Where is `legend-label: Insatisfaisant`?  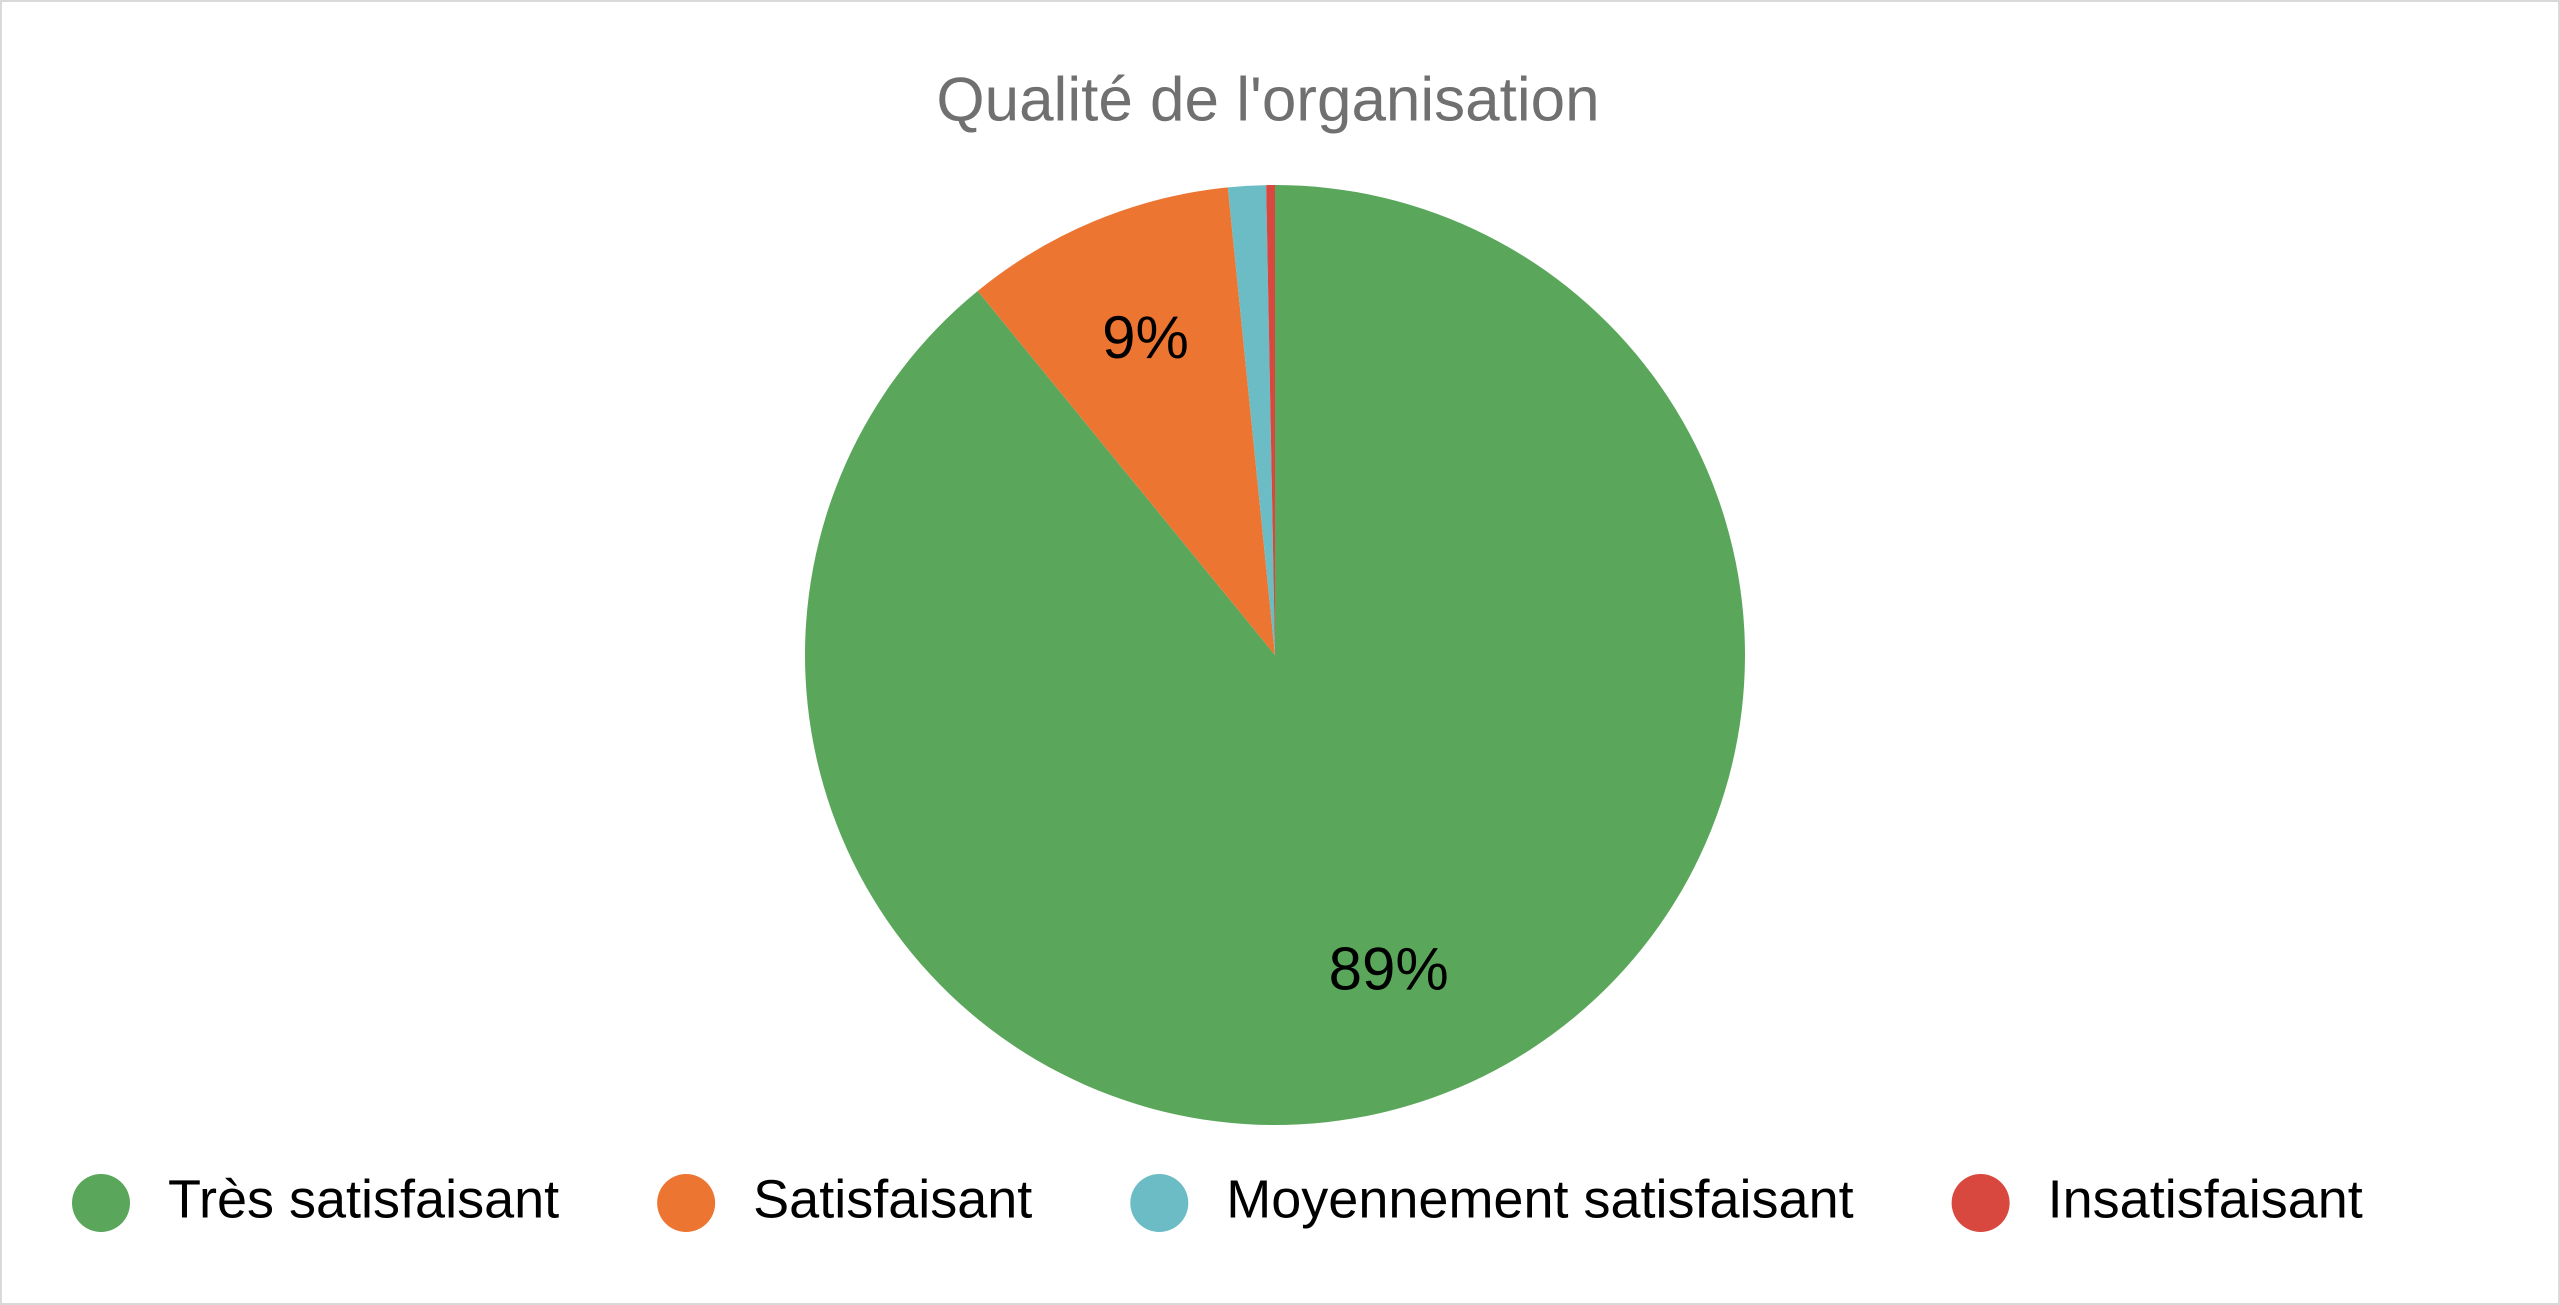 legend-label: Insatisfaisant is located at coordinates (2205, 1199).